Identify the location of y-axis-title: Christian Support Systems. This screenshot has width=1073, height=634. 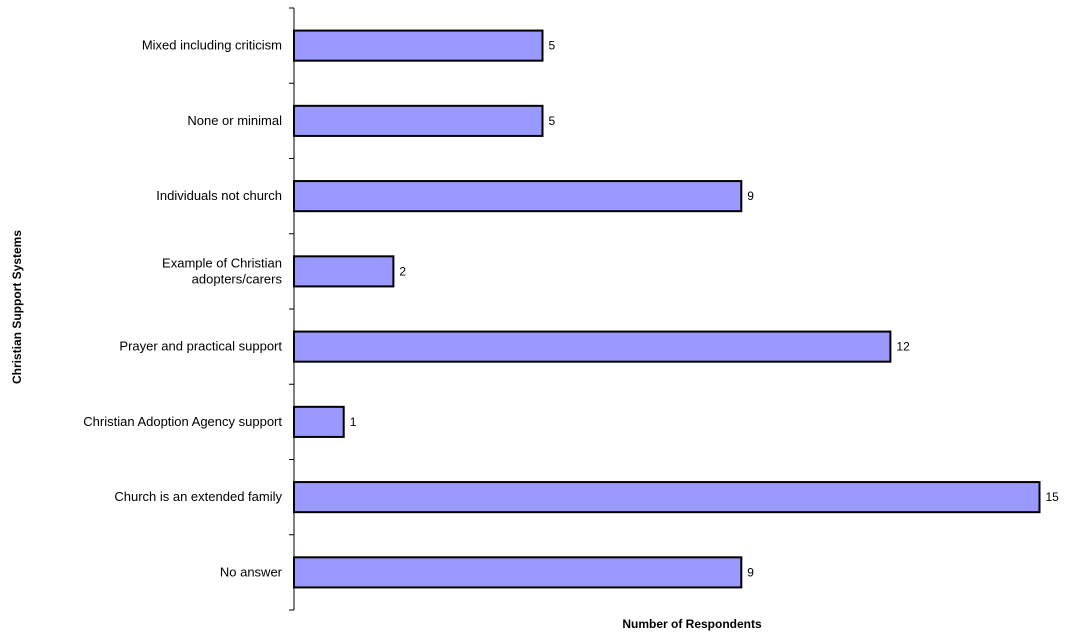
(17, 307).